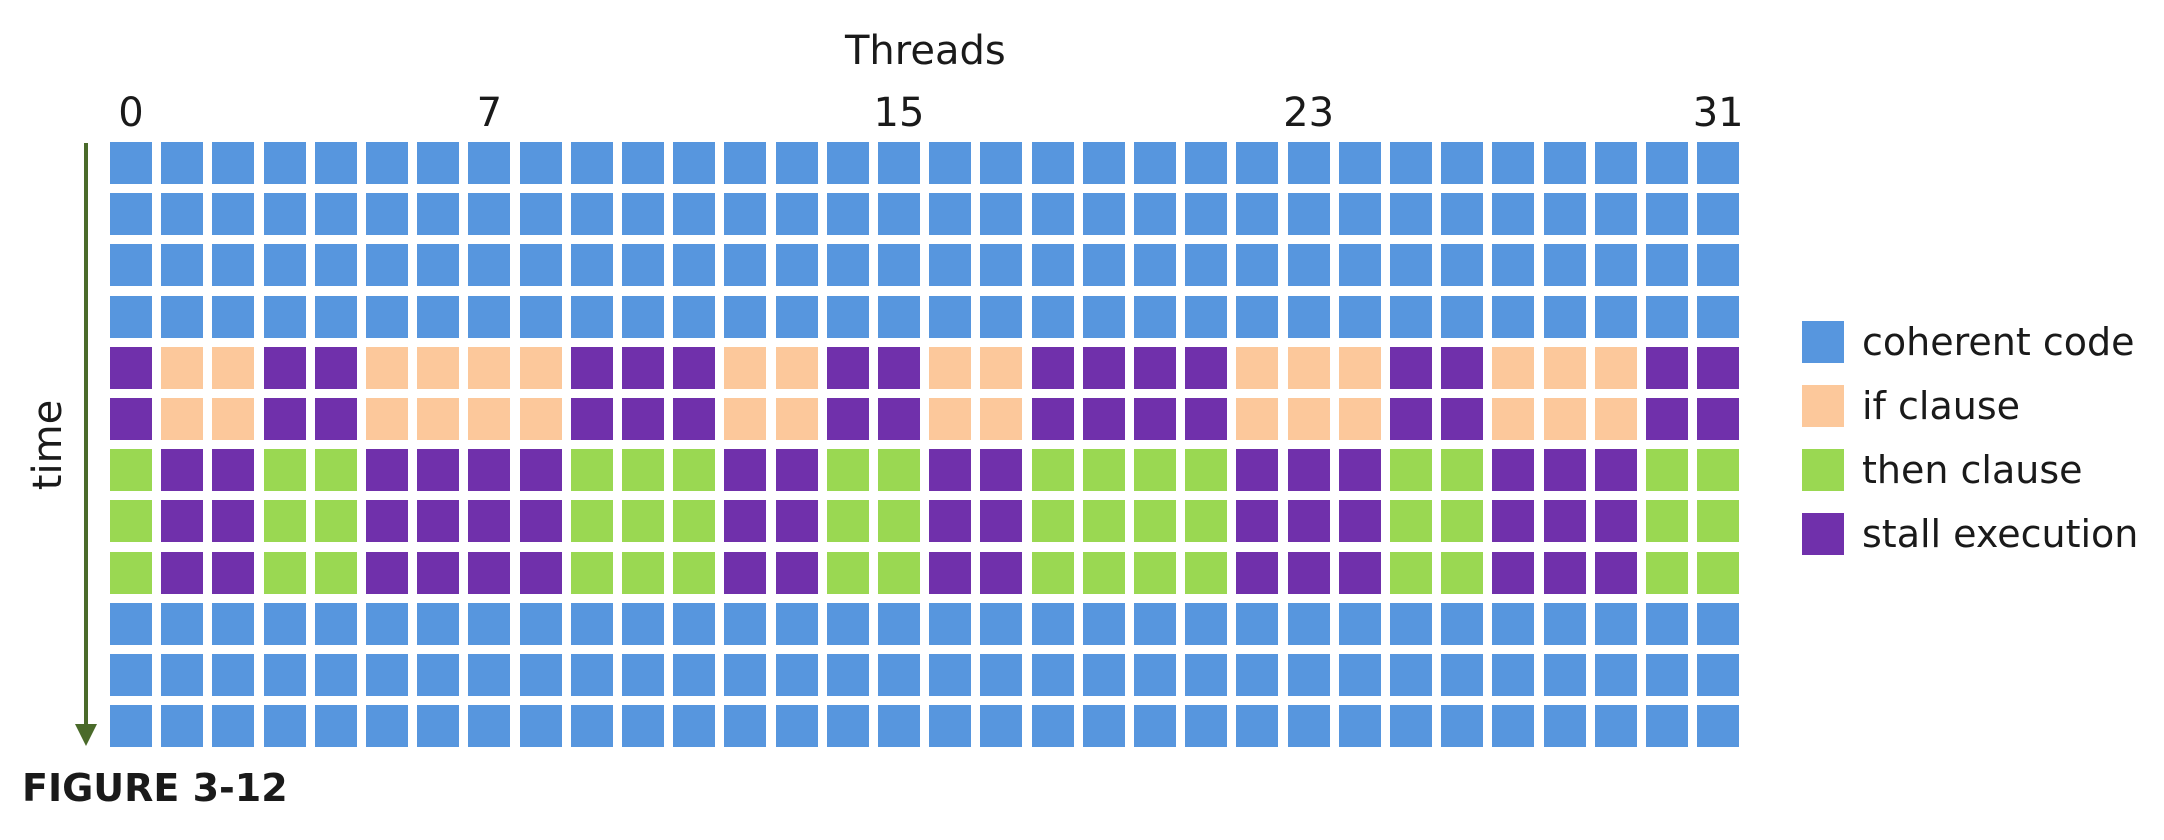 This screenshot has width=2164, height=840. I want to click on time-arrow-head, so click(86, 735).